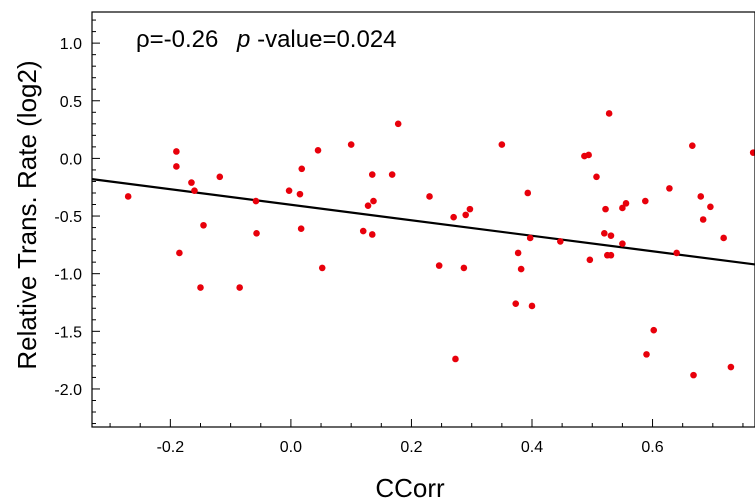 The image size is (755, 504). I want to click on correlation-annotation: ρ=-0.26 p -value=0.024, so click(266, 39).